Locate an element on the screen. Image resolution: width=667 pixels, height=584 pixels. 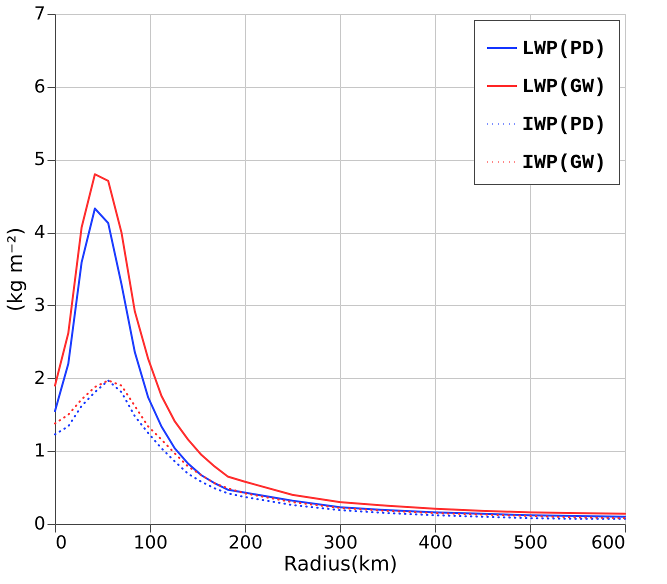
legend-label: LWP(GW) is located at coordinates (564, 87).